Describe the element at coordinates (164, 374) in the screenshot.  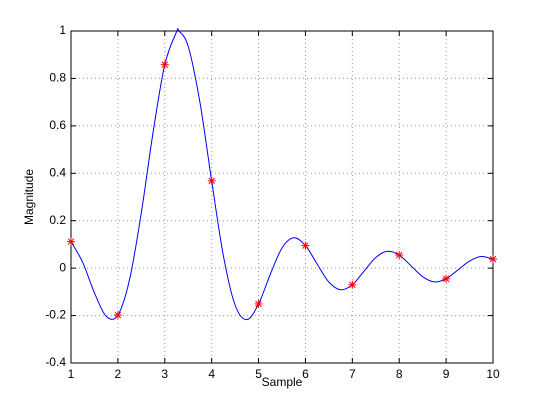
I see `x-tick-label: 3` at that location.